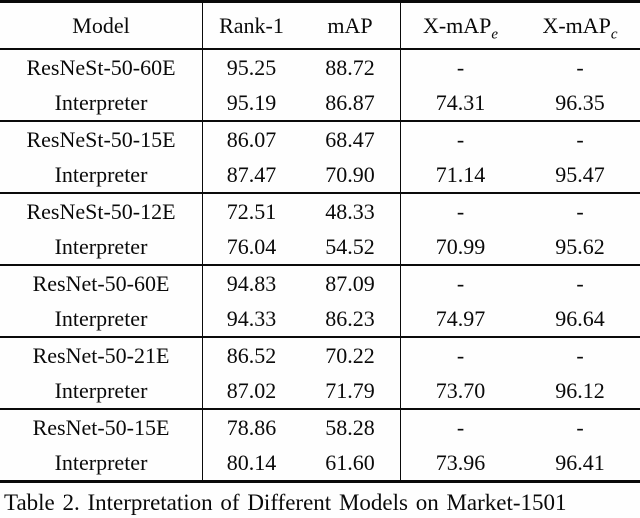  Describe the element at coordinates (460, 390) in the screenshot. I see `xmape-cell: 73.70` at that location.